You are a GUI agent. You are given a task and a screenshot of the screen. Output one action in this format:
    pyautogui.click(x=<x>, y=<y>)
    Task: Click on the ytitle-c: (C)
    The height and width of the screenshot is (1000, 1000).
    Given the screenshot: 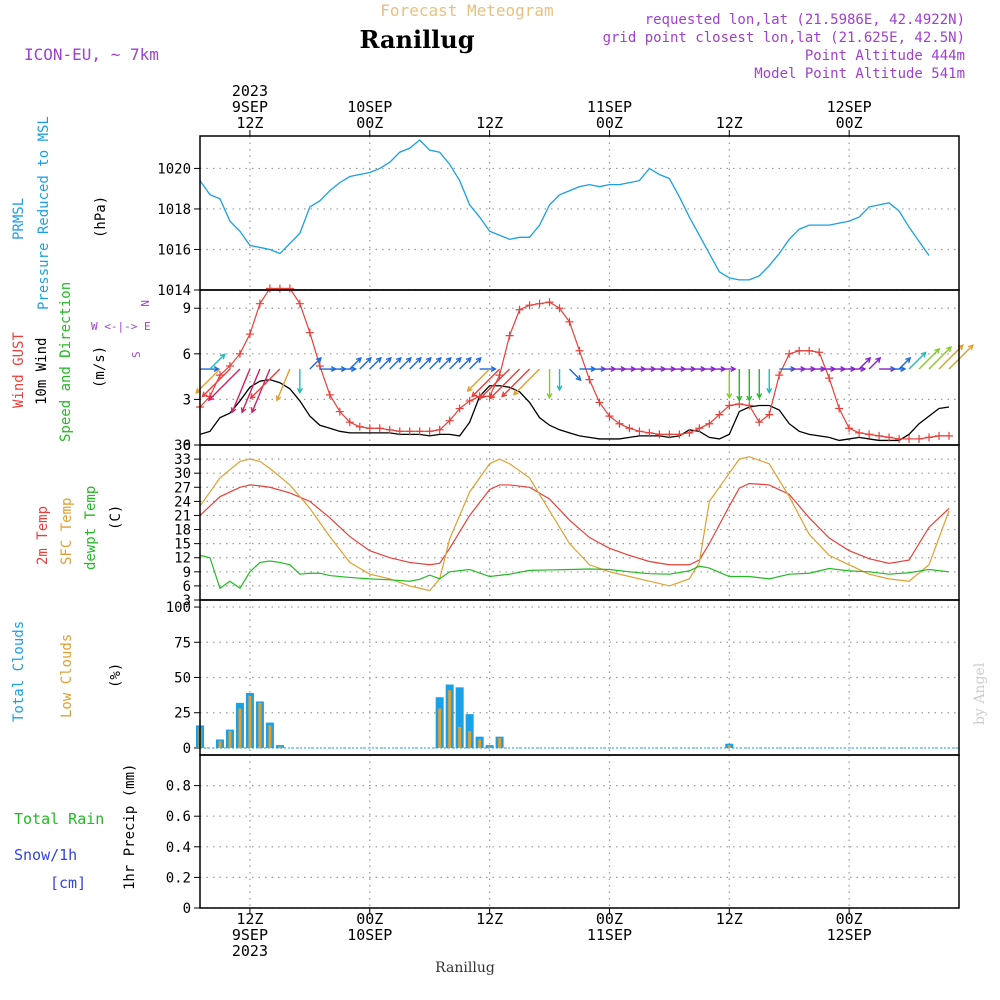 What is the action you would take?
    pyautogui.click(x=116, y=517)
    